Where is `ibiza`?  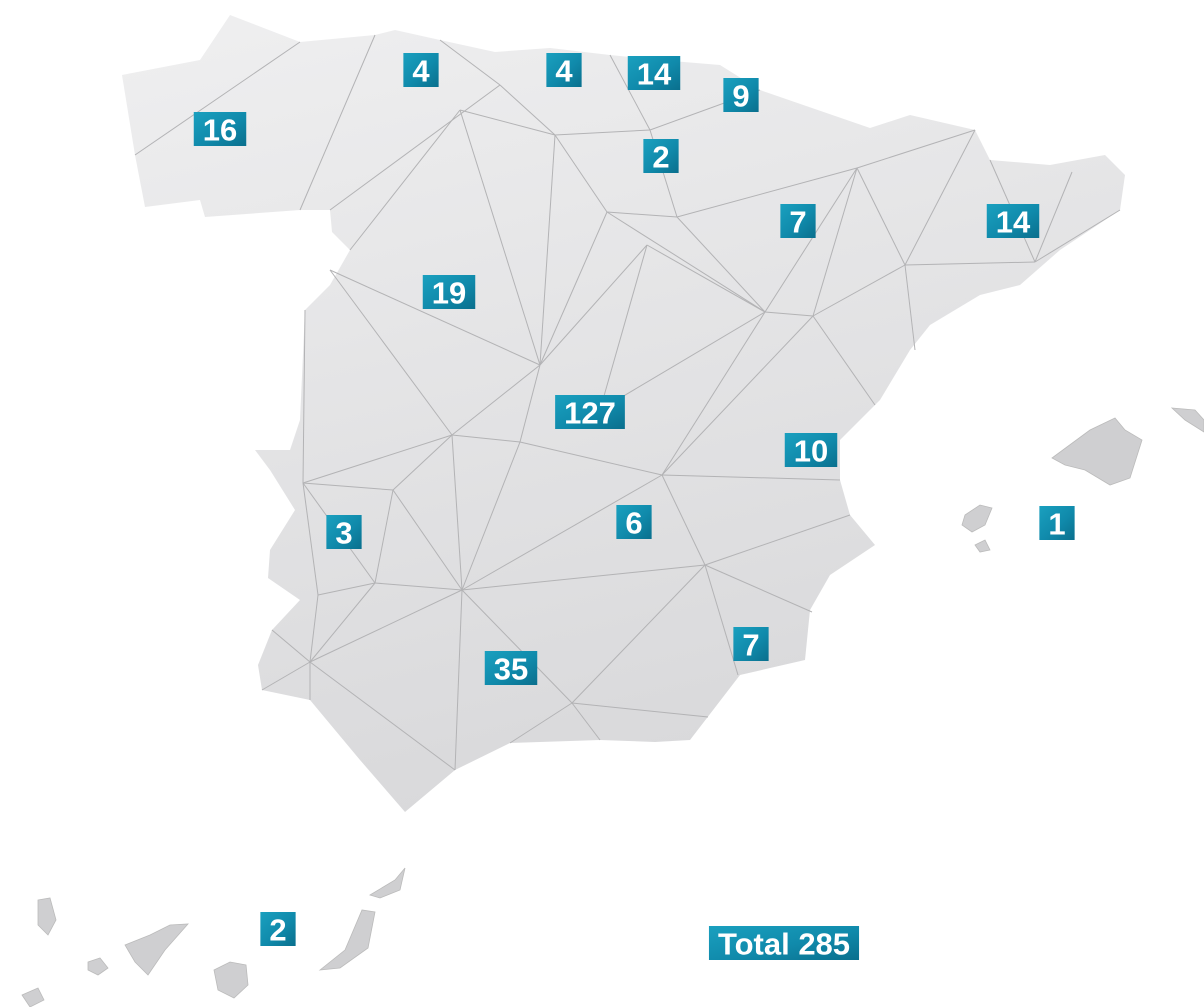 ibiza is located at coordinates (977, 518).